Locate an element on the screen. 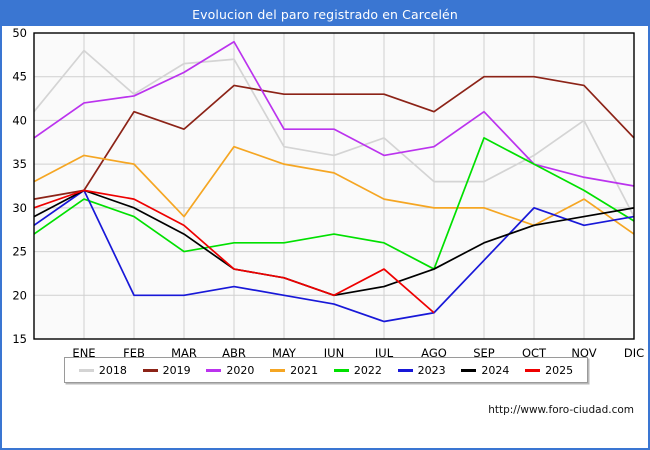 Image resolution: width=650 pixels, height=450 pixels. legend-swatch-2019 is located at coordinates (150, 370).